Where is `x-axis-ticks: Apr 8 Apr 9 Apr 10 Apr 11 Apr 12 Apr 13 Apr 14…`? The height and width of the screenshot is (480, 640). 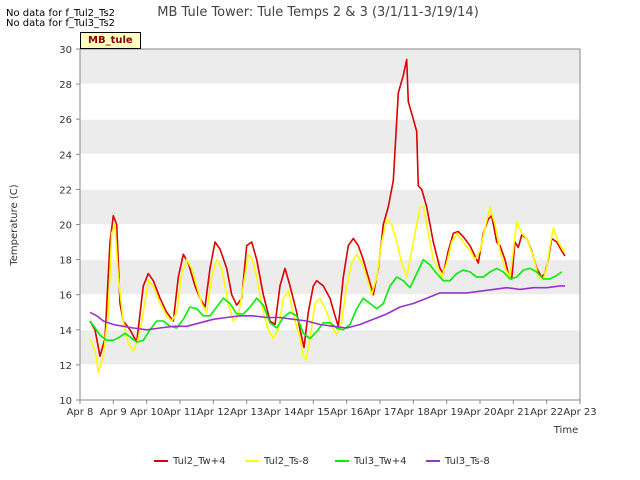
x-axis-ticks: Apr 8 Apr 9 Apr 10 Apr 11 Apr 12 Apr 13 Apr 14… is located at coordinates (332, 409).